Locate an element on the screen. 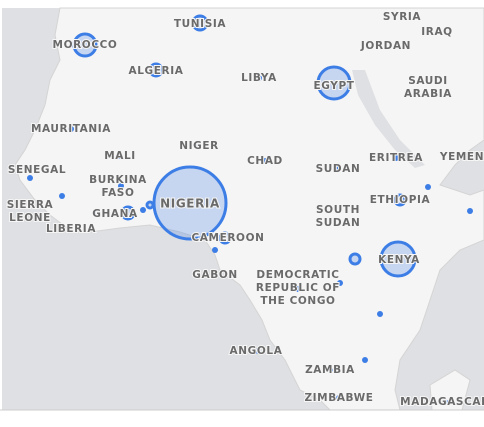 The image size is (484, 427). country-label: TUNISIA is located at coordinates (200, 24).